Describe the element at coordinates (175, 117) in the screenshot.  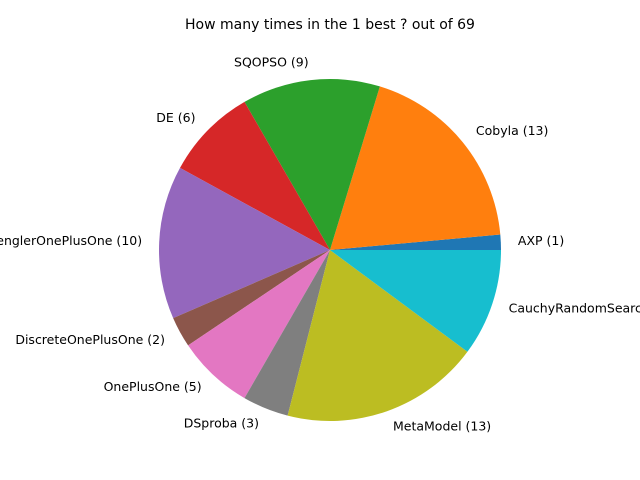
I see `slice-label-de: DE (6)` at that location.